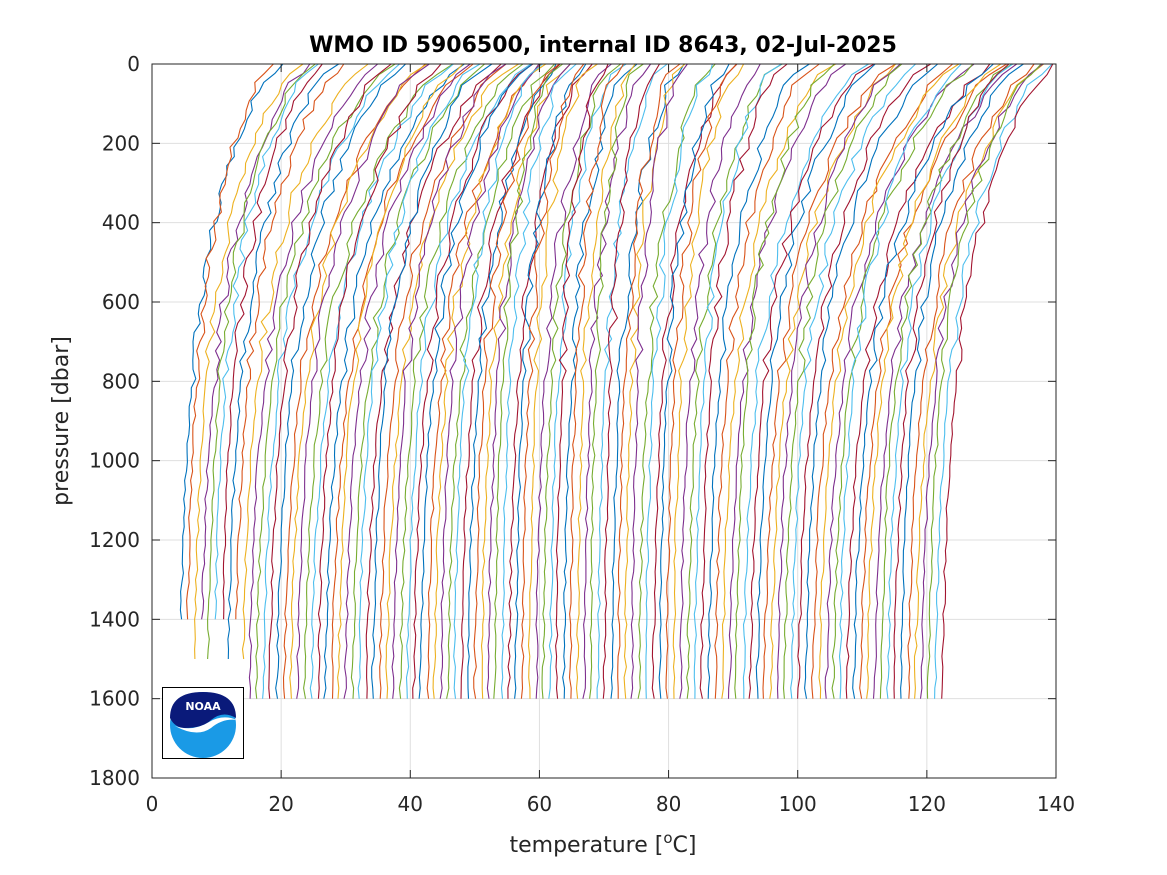 The width and height of the screenshot is (1167, 875). What do you see at coordinates (203, 710) in the screenshot?
I see `noaa-logo-sky` at bounding box center [203, 710].